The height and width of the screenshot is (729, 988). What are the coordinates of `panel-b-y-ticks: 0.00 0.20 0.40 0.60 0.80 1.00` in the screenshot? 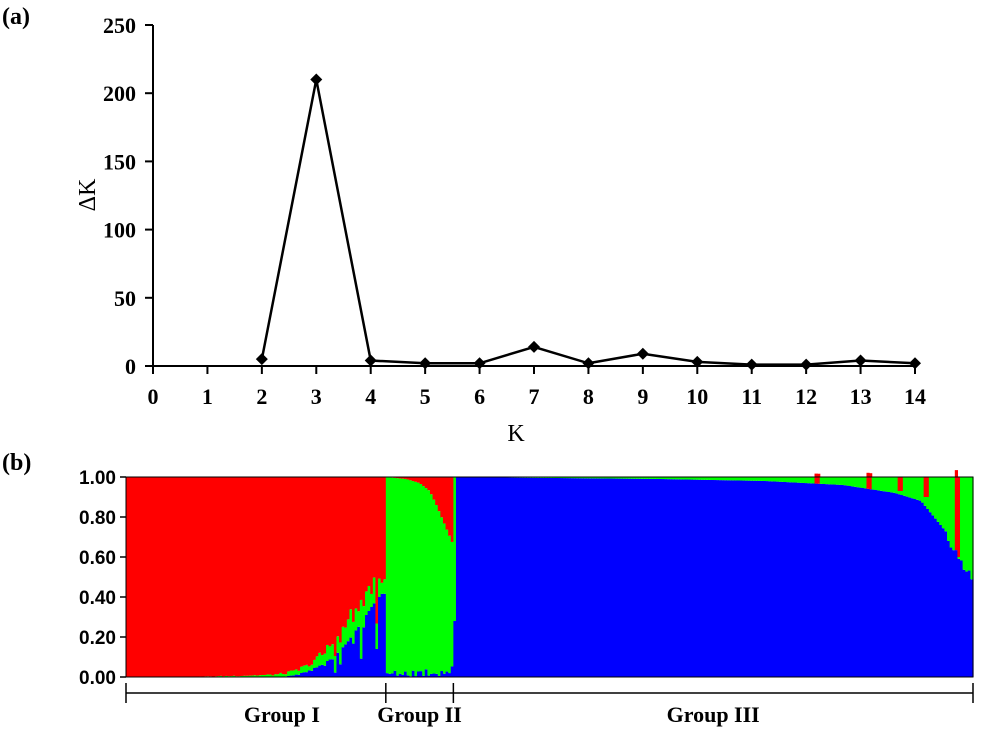 It's located at (102, 578).